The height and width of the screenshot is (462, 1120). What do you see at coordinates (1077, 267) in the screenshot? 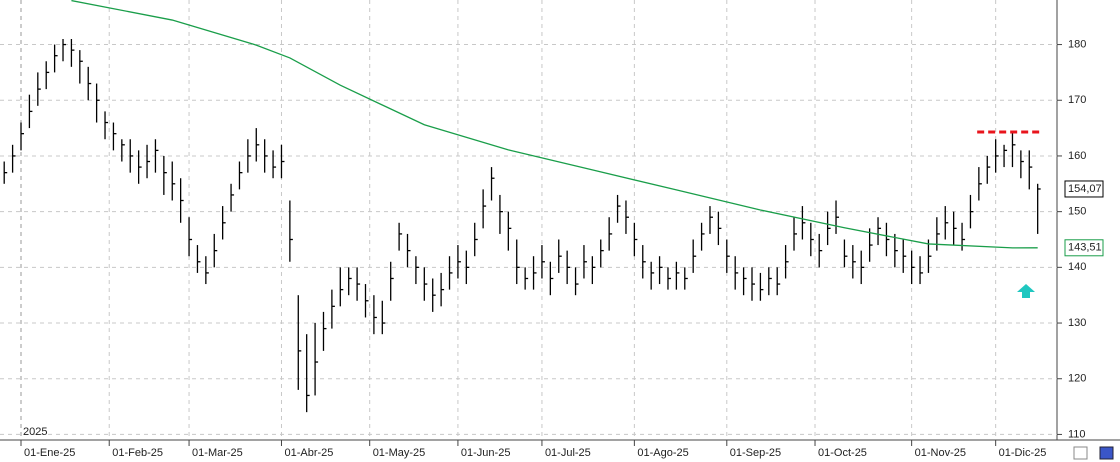
I see `y-tick-label: 140` at bounding box center [1077, 267].